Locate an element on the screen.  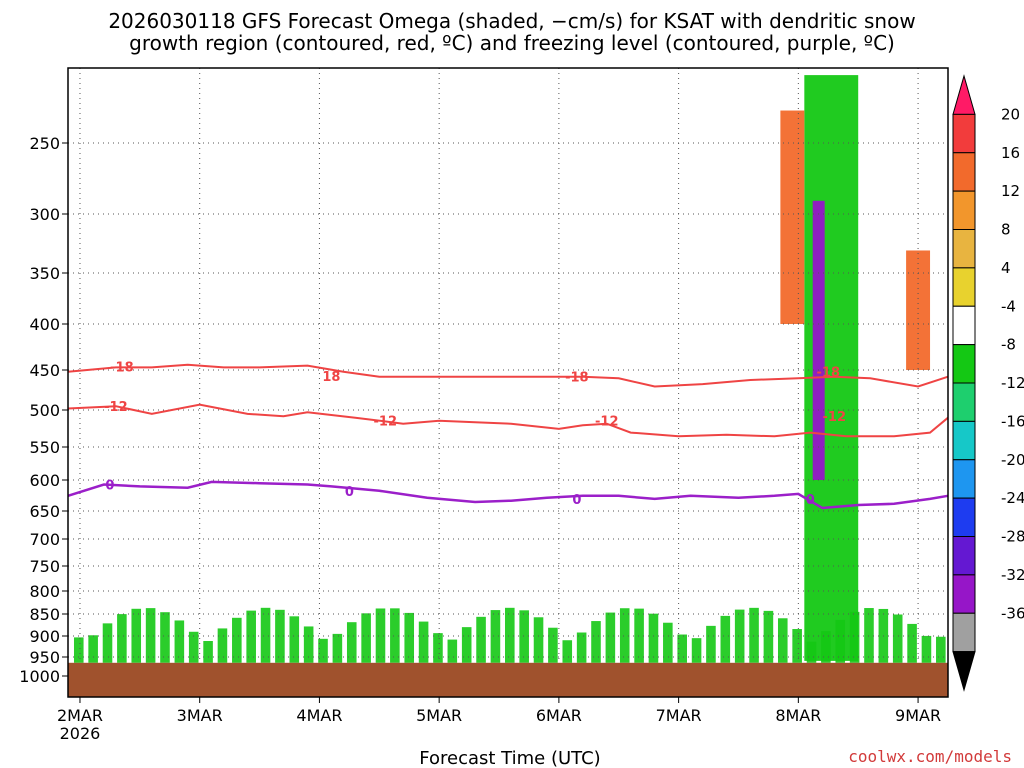
x-tick-label: 4MAR is located at coordinates (319, 715).